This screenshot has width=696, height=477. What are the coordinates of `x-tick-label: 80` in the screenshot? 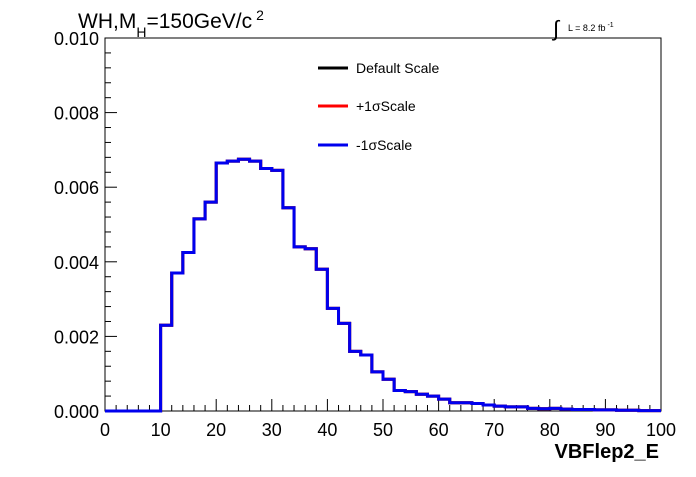 It's located at (550, 430).